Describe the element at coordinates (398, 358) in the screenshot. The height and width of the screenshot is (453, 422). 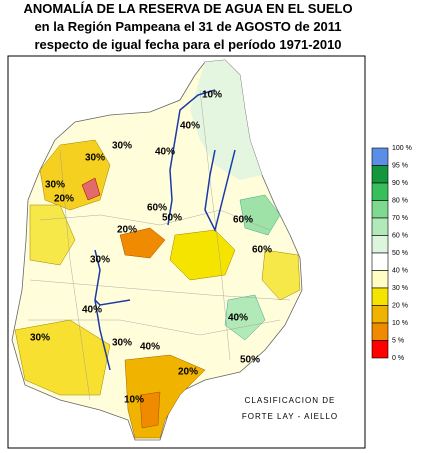
I see `legend-label: 0 %` at that location.